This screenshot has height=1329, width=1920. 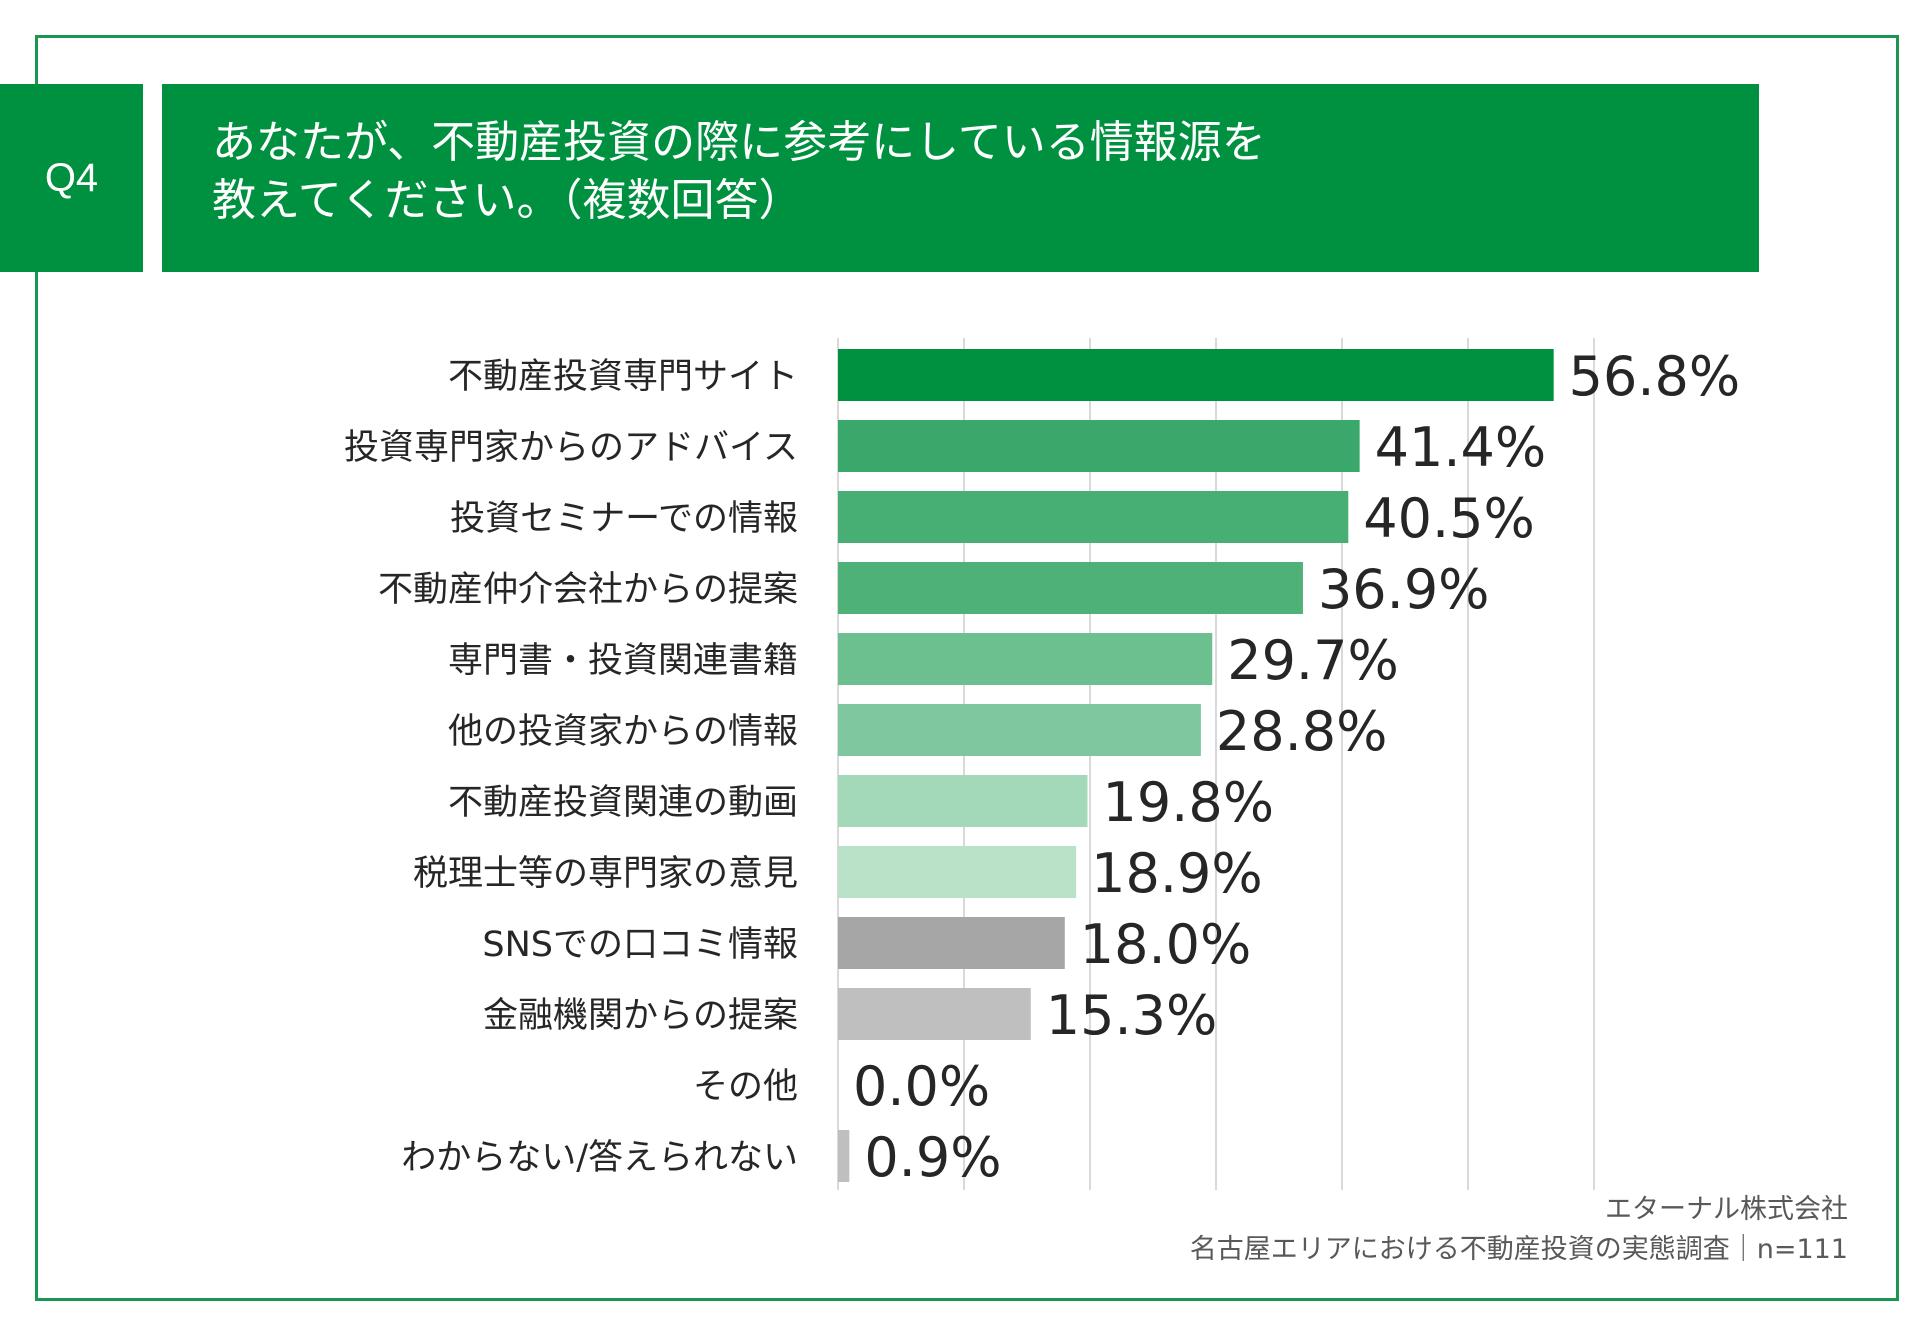 What do you see at coordinates (624, 519) in the screenshot?
I see `category-label: 投資セミナーでの情報` at bounding box center [624, 519].